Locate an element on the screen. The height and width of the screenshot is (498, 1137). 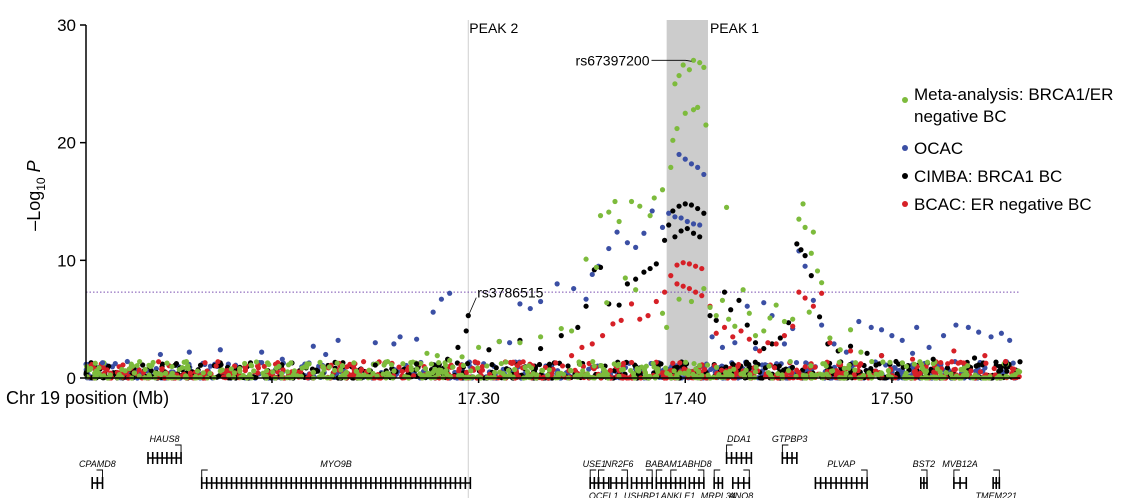
annotation-layer: rs67397200 rs3786515 is located at coordinates (580, 183).